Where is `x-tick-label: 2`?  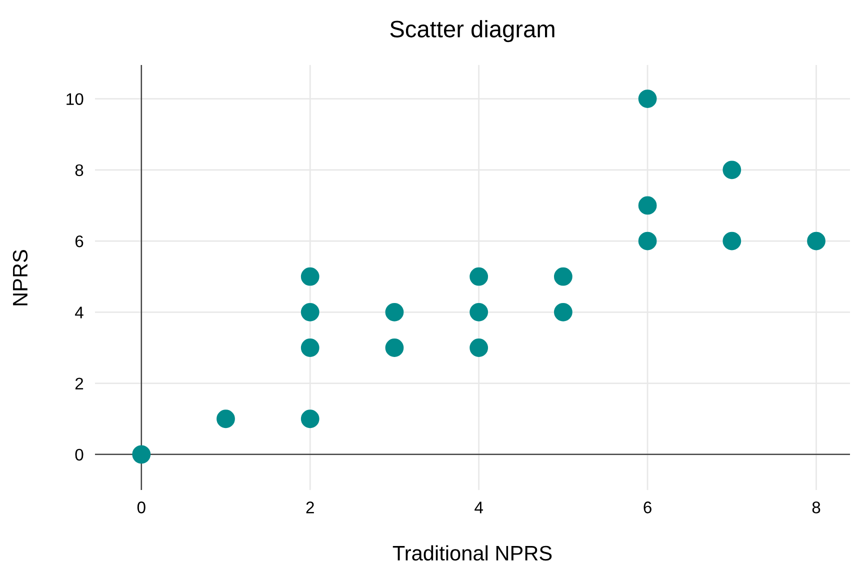 x-tick-label: 2 is located at coordinates (310, 508).